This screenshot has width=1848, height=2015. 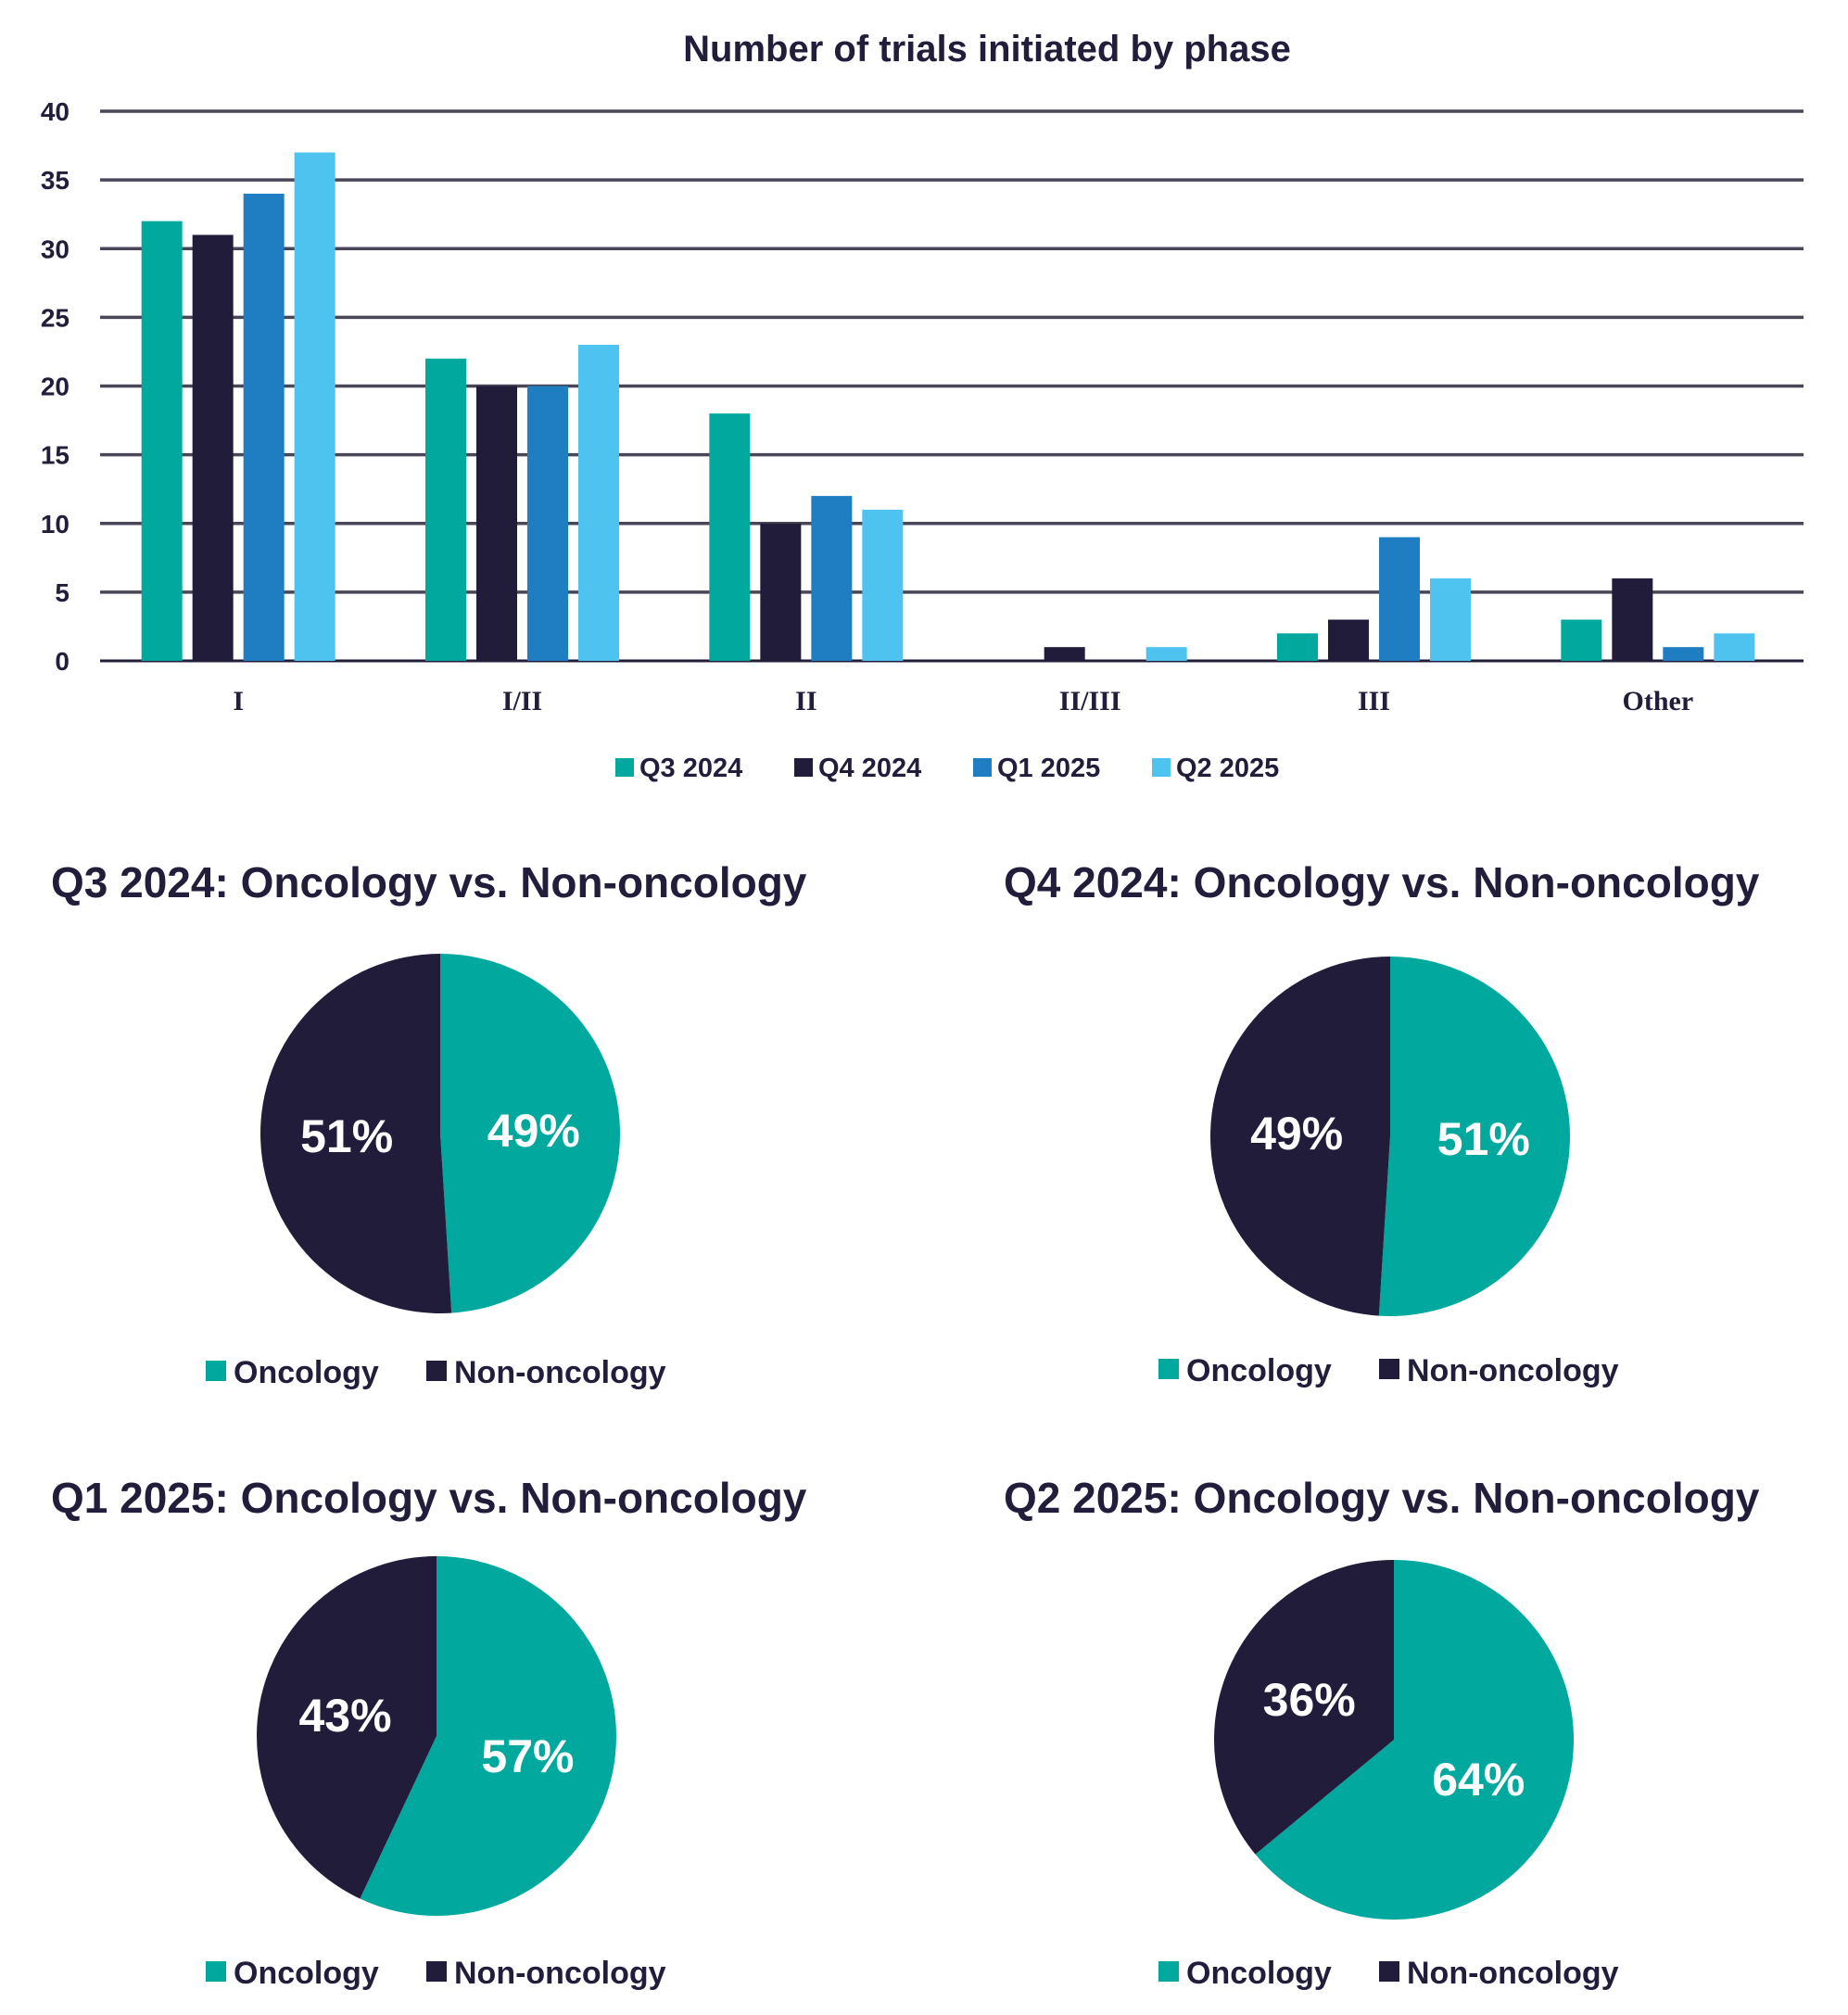 I want to click on x-tick-label: I, so click(x=238, y=701).